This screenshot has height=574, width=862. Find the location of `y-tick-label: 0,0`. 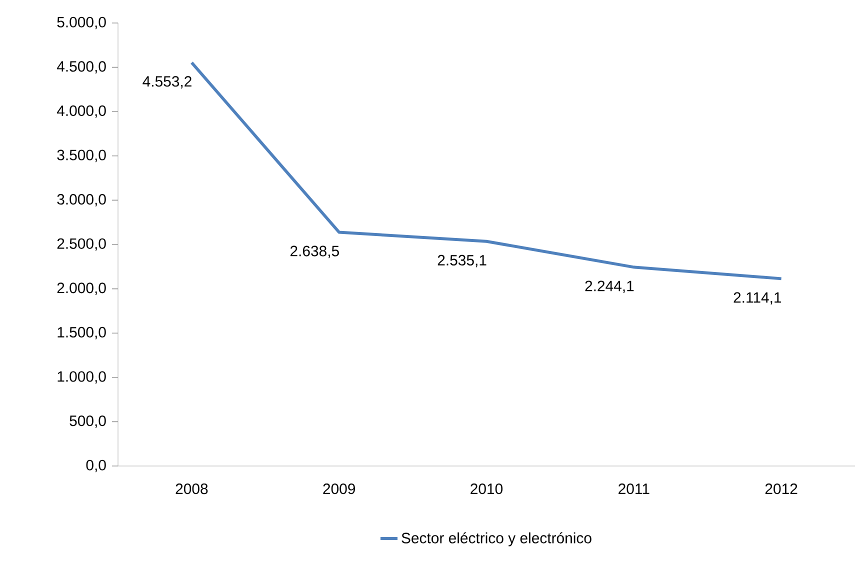

y-tick-label: 0,0 is located at coordinates (96, 466).